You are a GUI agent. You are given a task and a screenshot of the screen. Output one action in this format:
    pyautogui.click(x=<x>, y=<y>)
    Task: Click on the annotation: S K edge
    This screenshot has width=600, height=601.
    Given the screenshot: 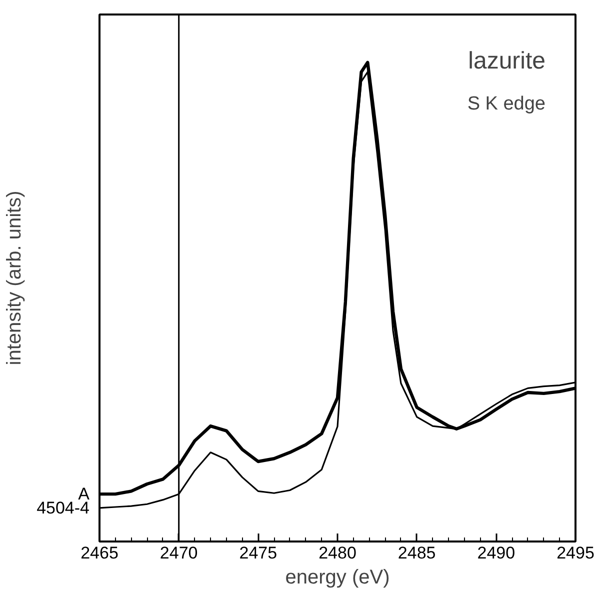 What is the action you would take?
    pyautogui.click(x=506, y=104)
    